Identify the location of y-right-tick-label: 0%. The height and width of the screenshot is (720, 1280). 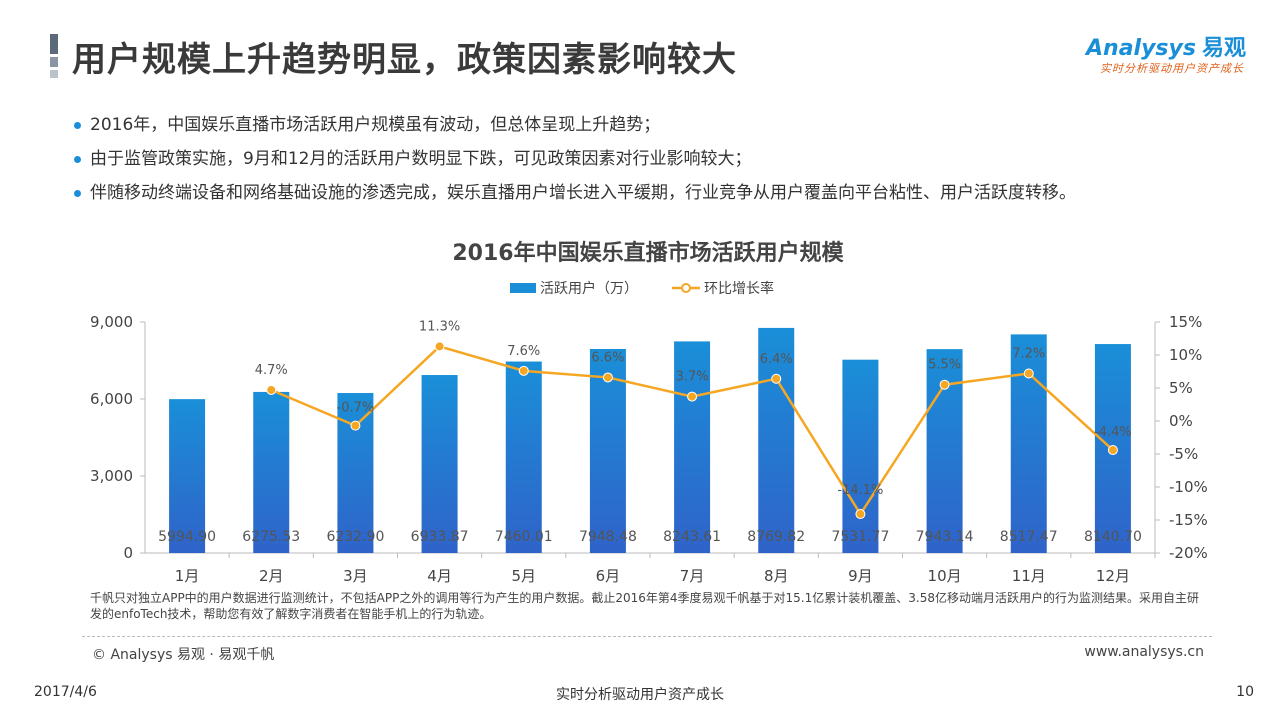
(1181, 421).